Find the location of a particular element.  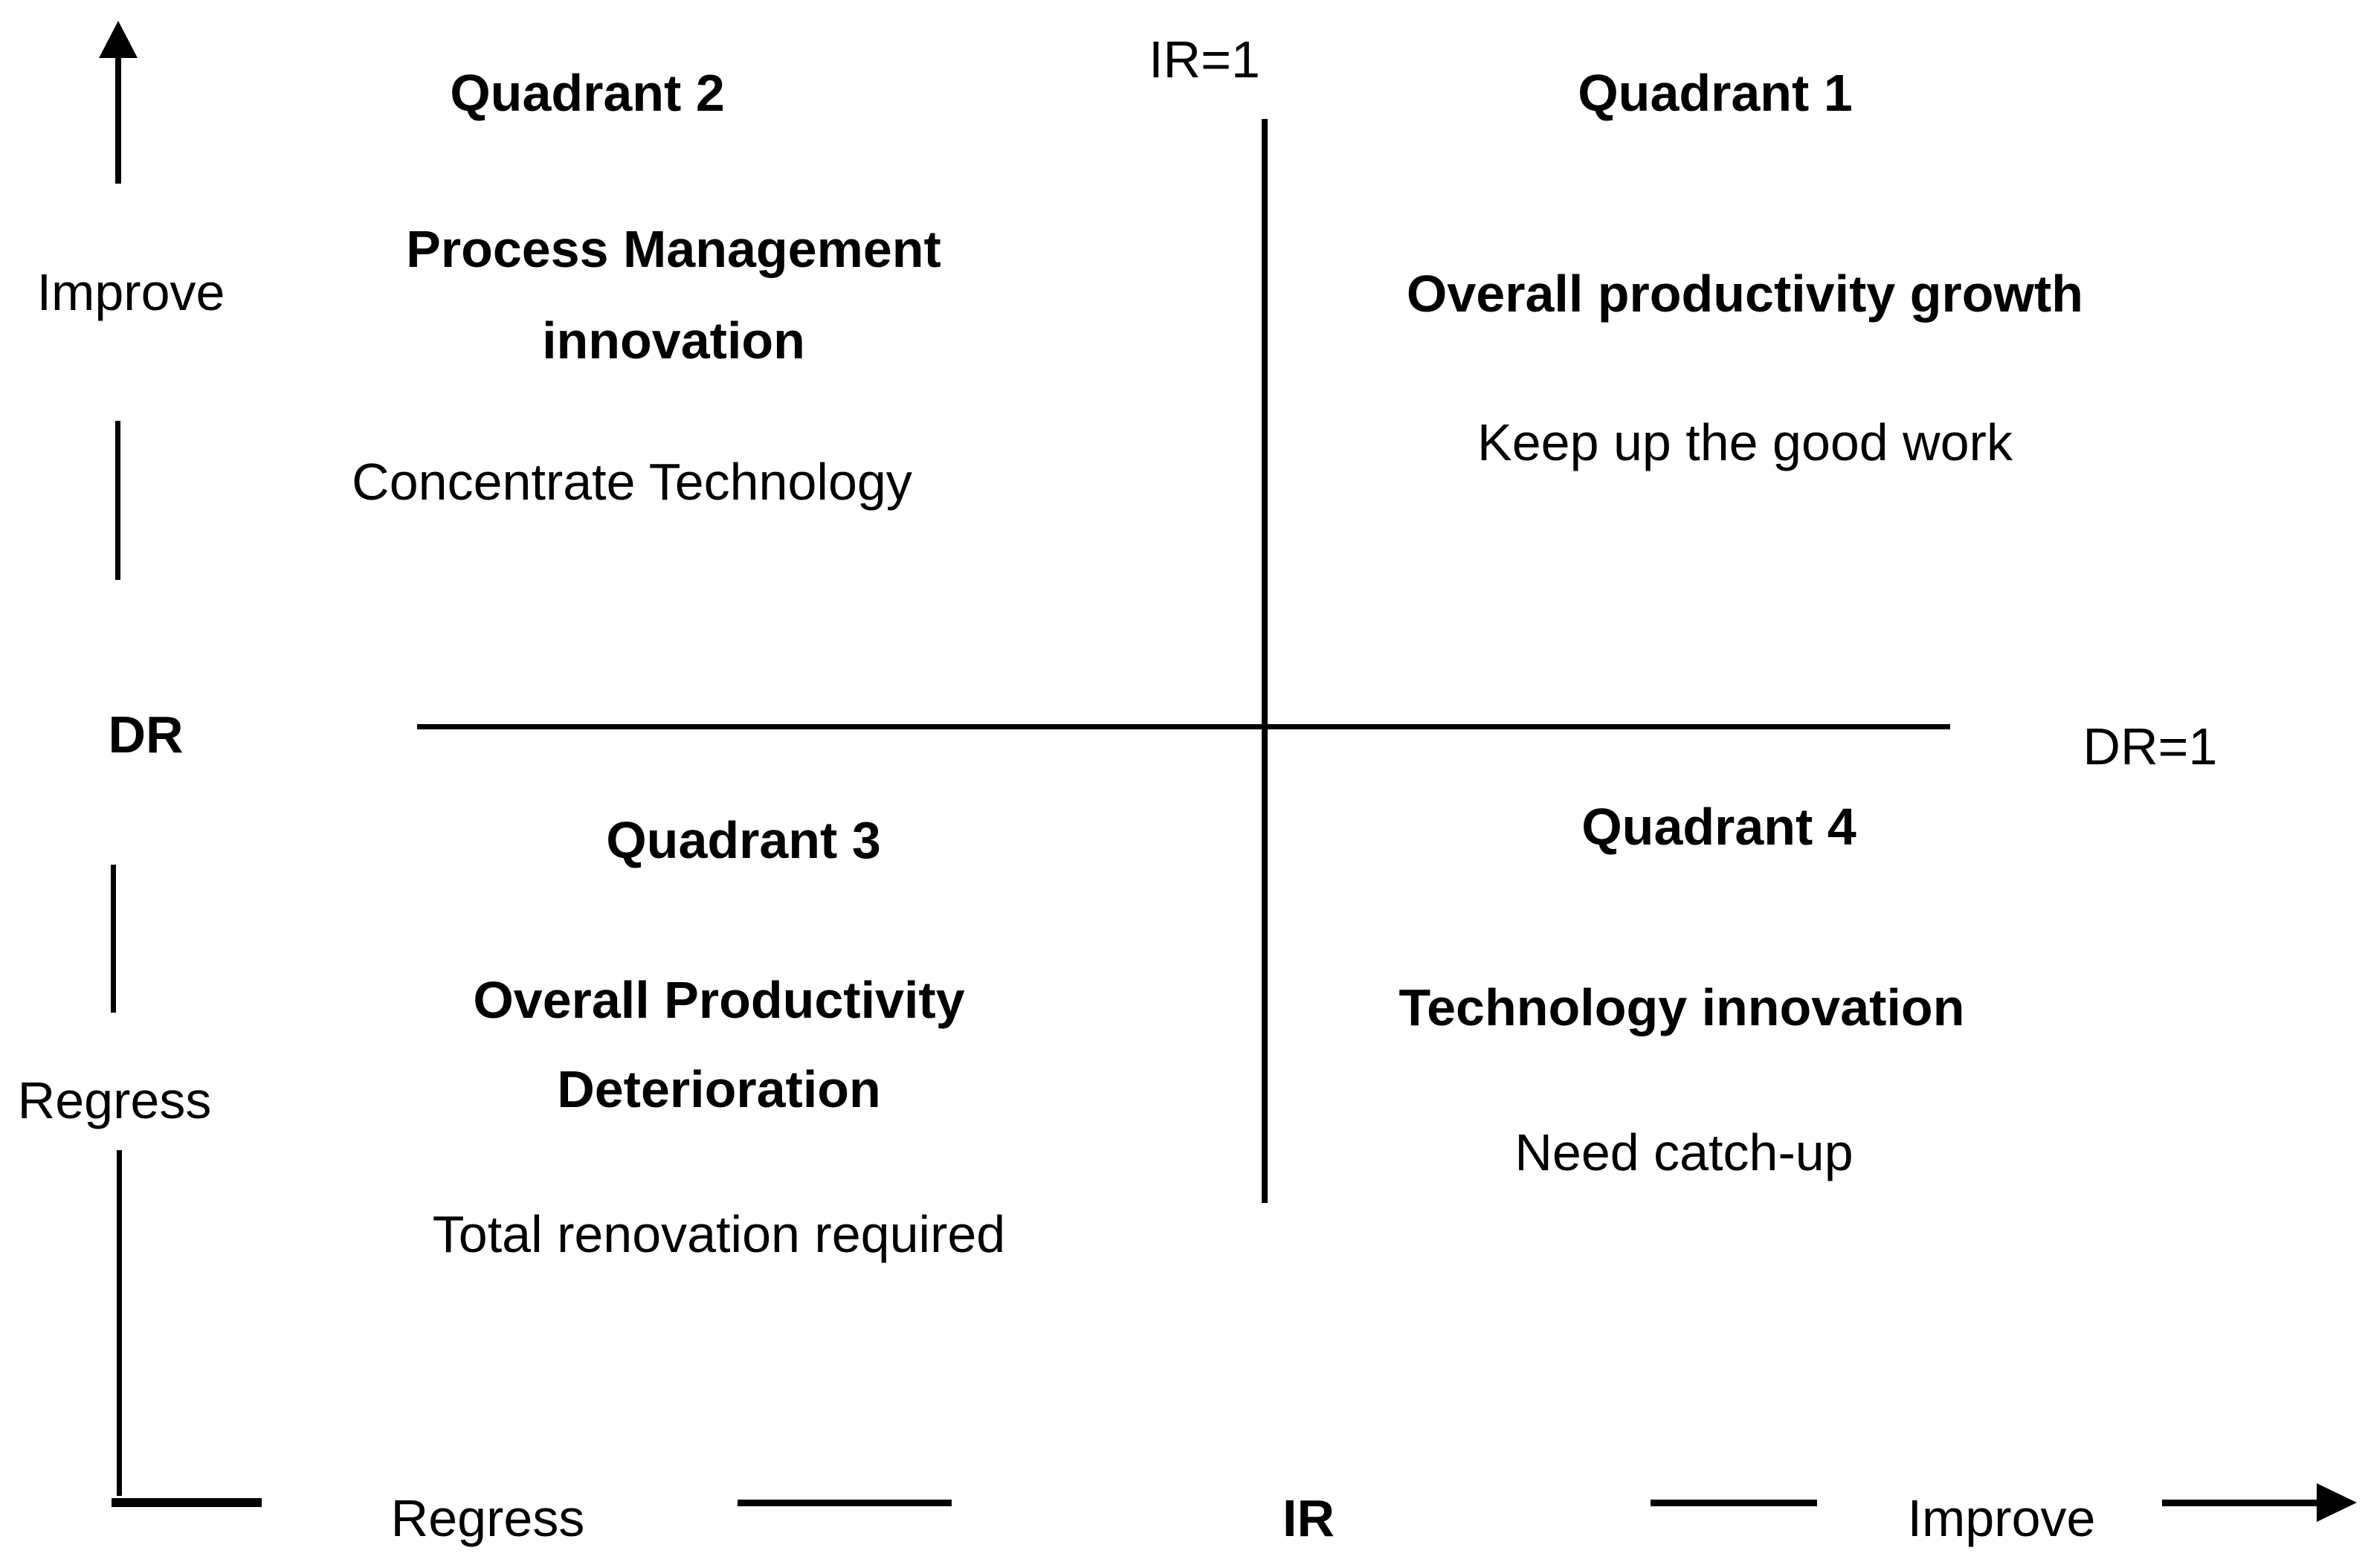

quadrant4-heading: Technology innovation is located at coordinates (1681, 1007).